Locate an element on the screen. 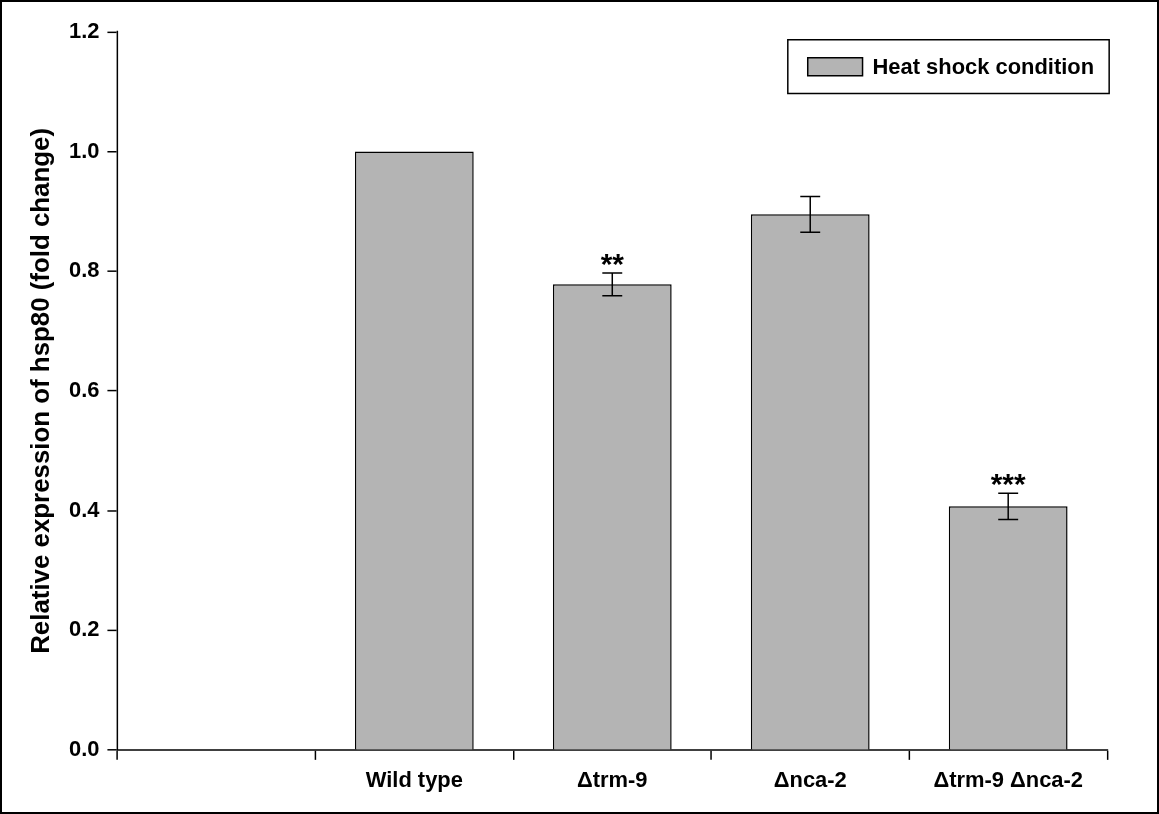 Image resolution: width=1159 pixels, height=814 pixels. y-tick-label: 0.4 is located at coordinates (84, 509).